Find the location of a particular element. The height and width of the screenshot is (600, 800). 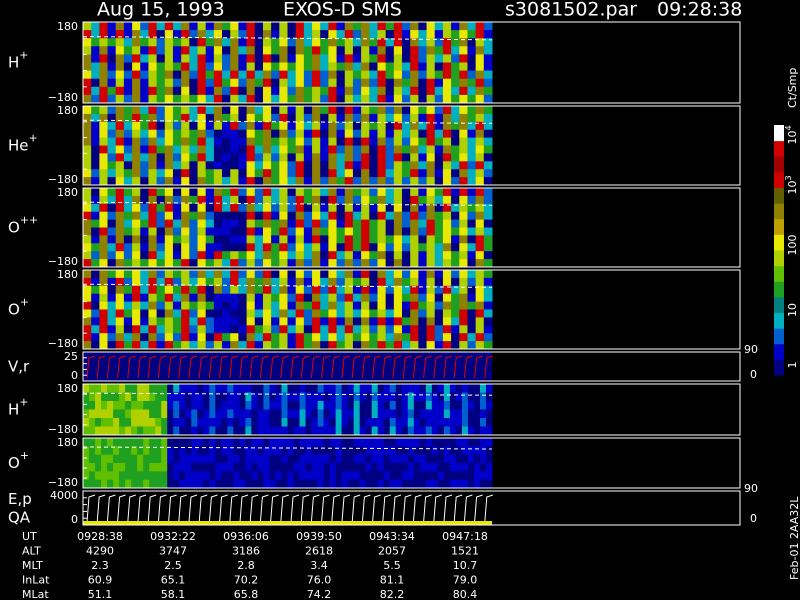

panel-frame is located at coordinates (411, 409).